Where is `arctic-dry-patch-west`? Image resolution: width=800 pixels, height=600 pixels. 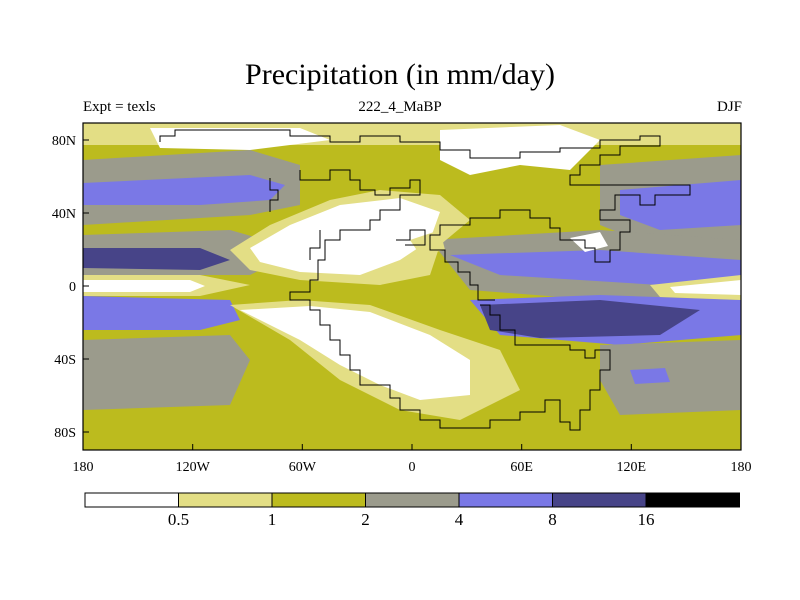
arctic-dry-patch-west is located at coordinates (240, 139).